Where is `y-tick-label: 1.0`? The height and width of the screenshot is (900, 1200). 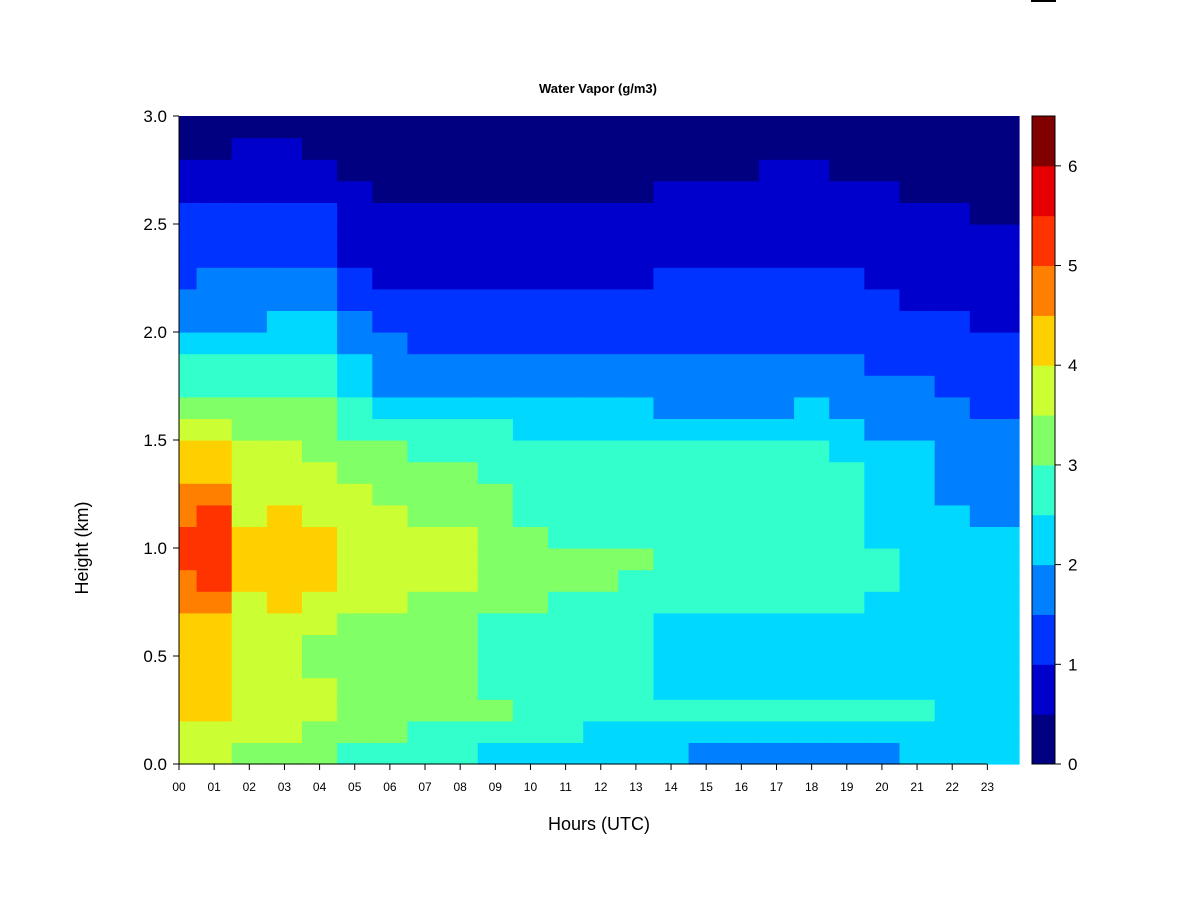
y-tick-label: 1.0 is located at coordinates (155, 548).